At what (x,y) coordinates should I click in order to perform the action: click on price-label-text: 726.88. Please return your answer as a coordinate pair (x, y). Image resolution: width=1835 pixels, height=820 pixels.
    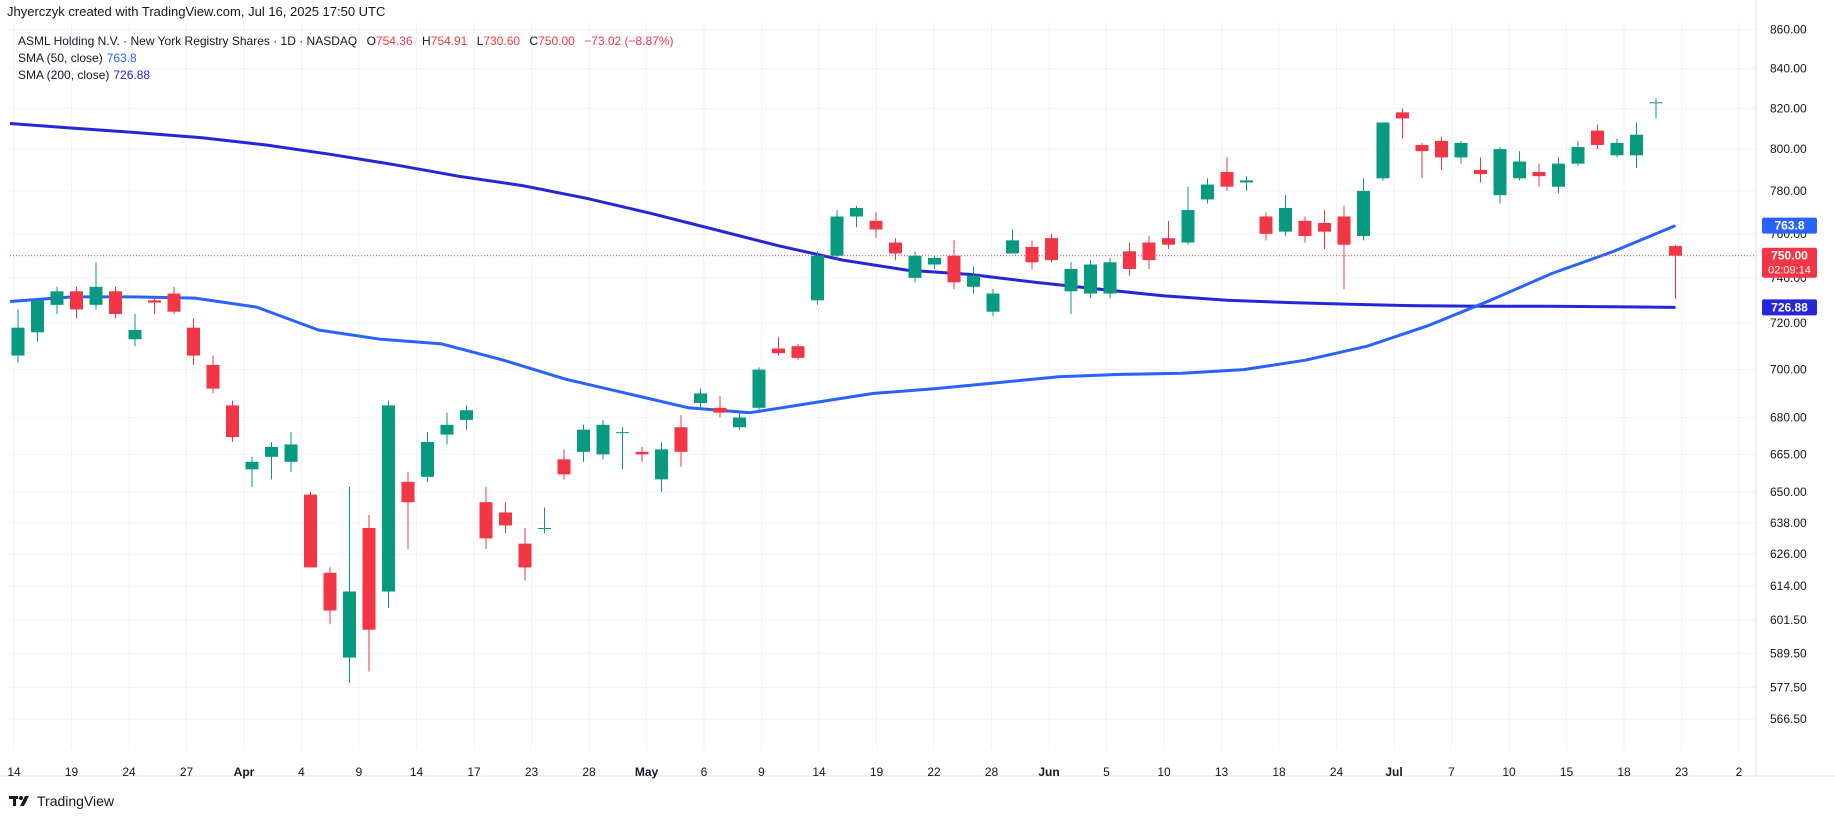
    Looking at the image, I should click on (1789, 307).